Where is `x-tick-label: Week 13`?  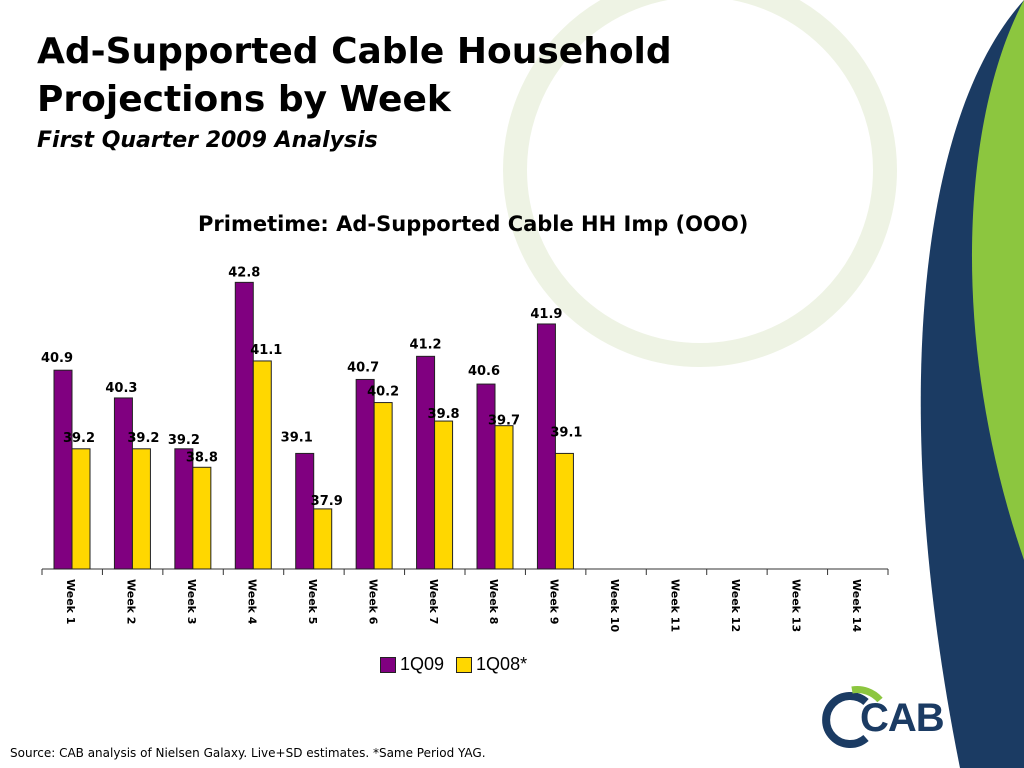
x-tick-label: Week 13 is located at coordinates (795, 605).